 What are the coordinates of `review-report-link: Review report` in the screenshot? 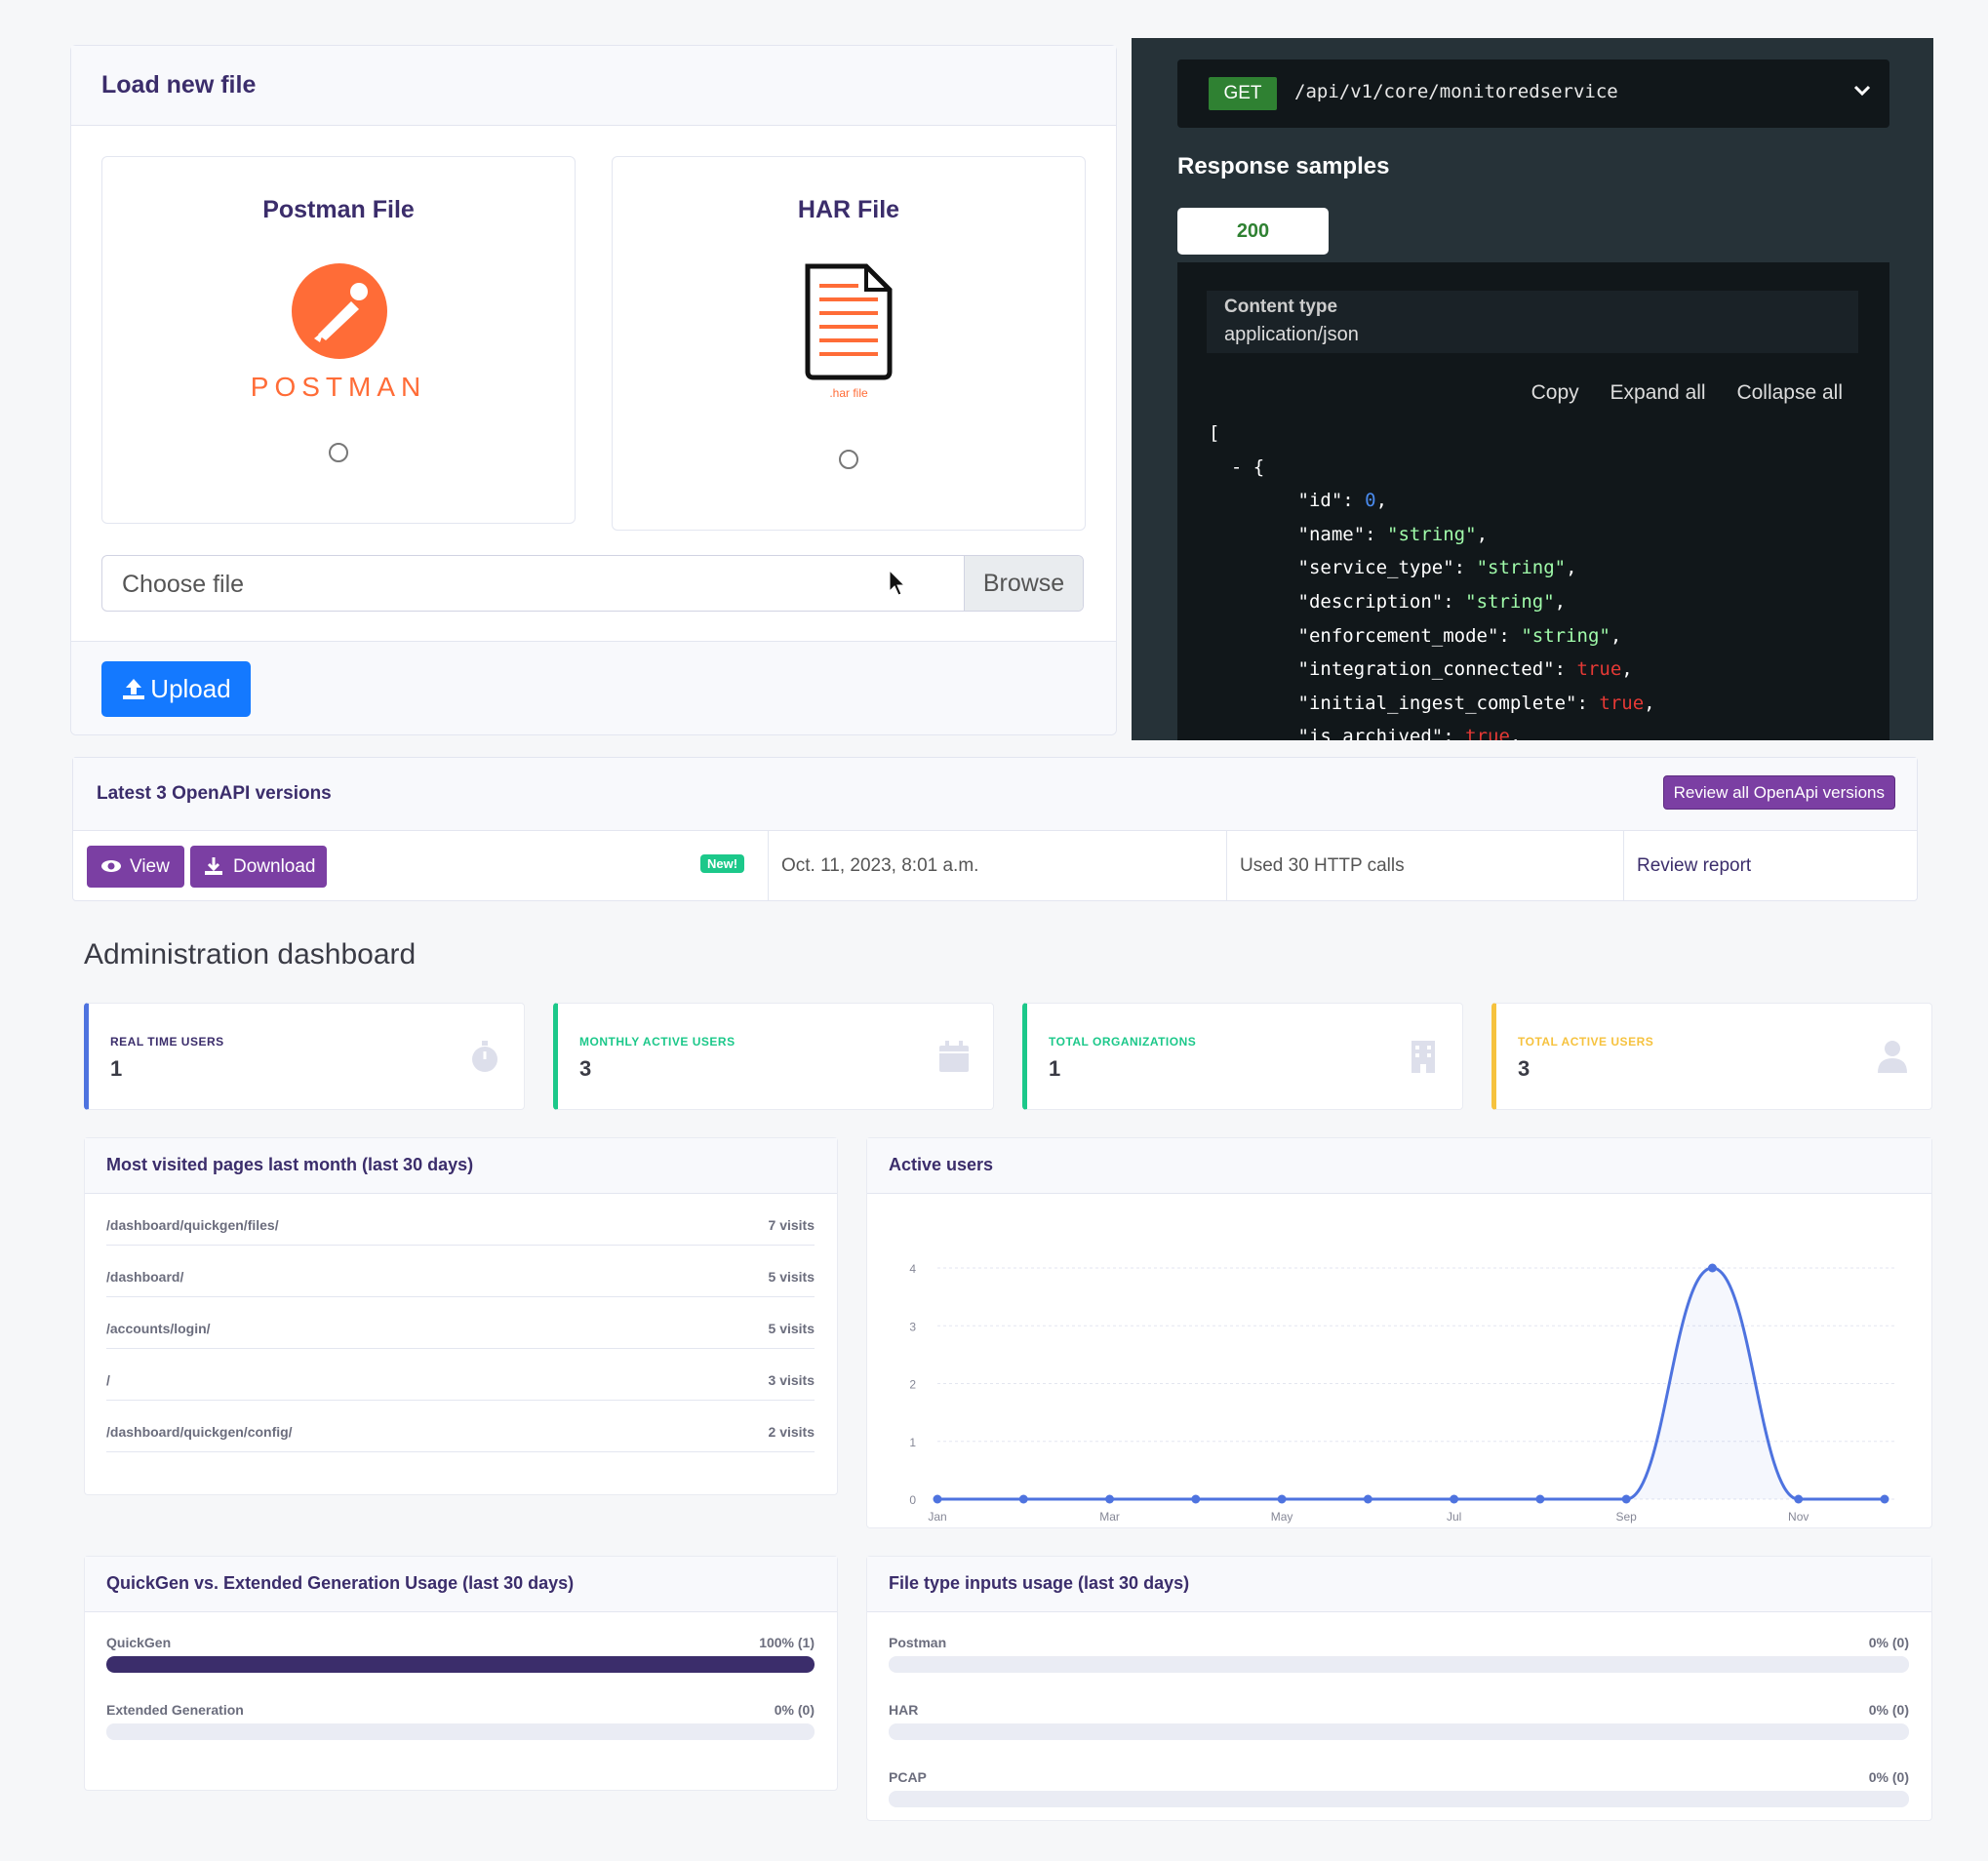 It's located at (1687, 866).